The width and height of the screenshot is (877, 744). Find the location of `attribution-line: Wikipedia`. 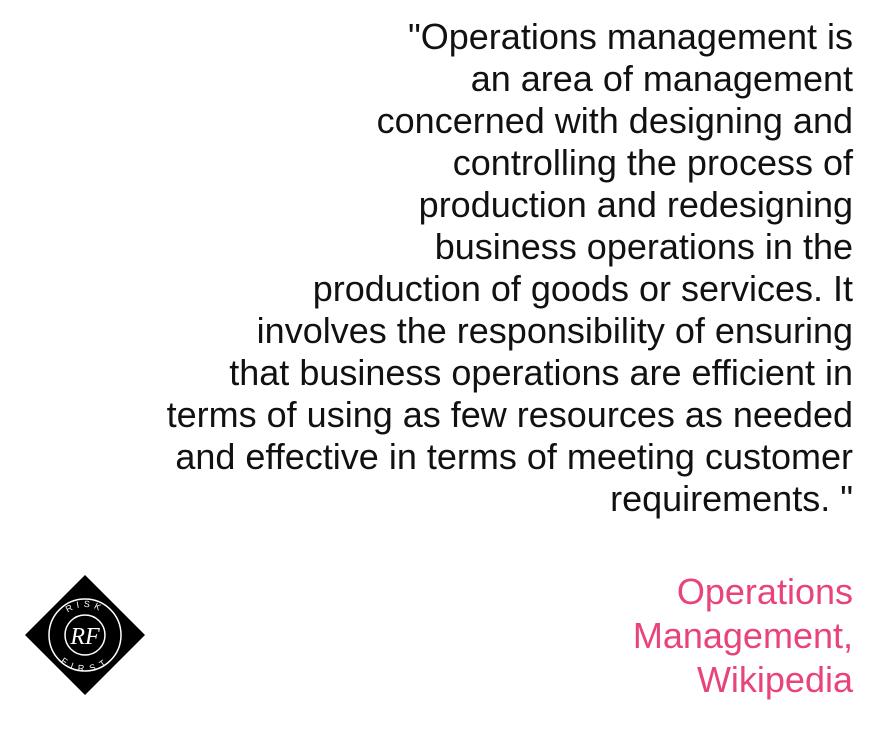

attribution-line: Wikipedia is located at coordinates (774, 679).